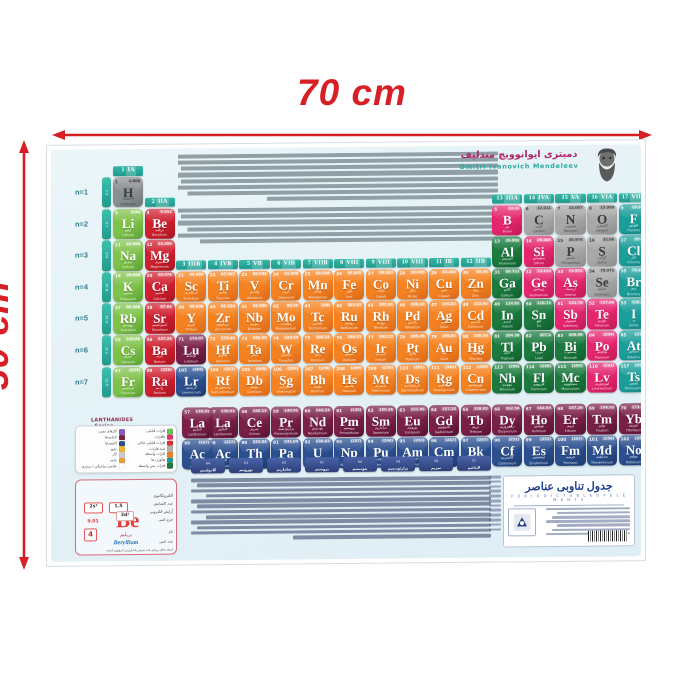  Describe the element at coordinates (159, 255) in the screenshot. I see `element-cell-mg: 12 24.305 Mg منیزیم Magnesium` at that location.